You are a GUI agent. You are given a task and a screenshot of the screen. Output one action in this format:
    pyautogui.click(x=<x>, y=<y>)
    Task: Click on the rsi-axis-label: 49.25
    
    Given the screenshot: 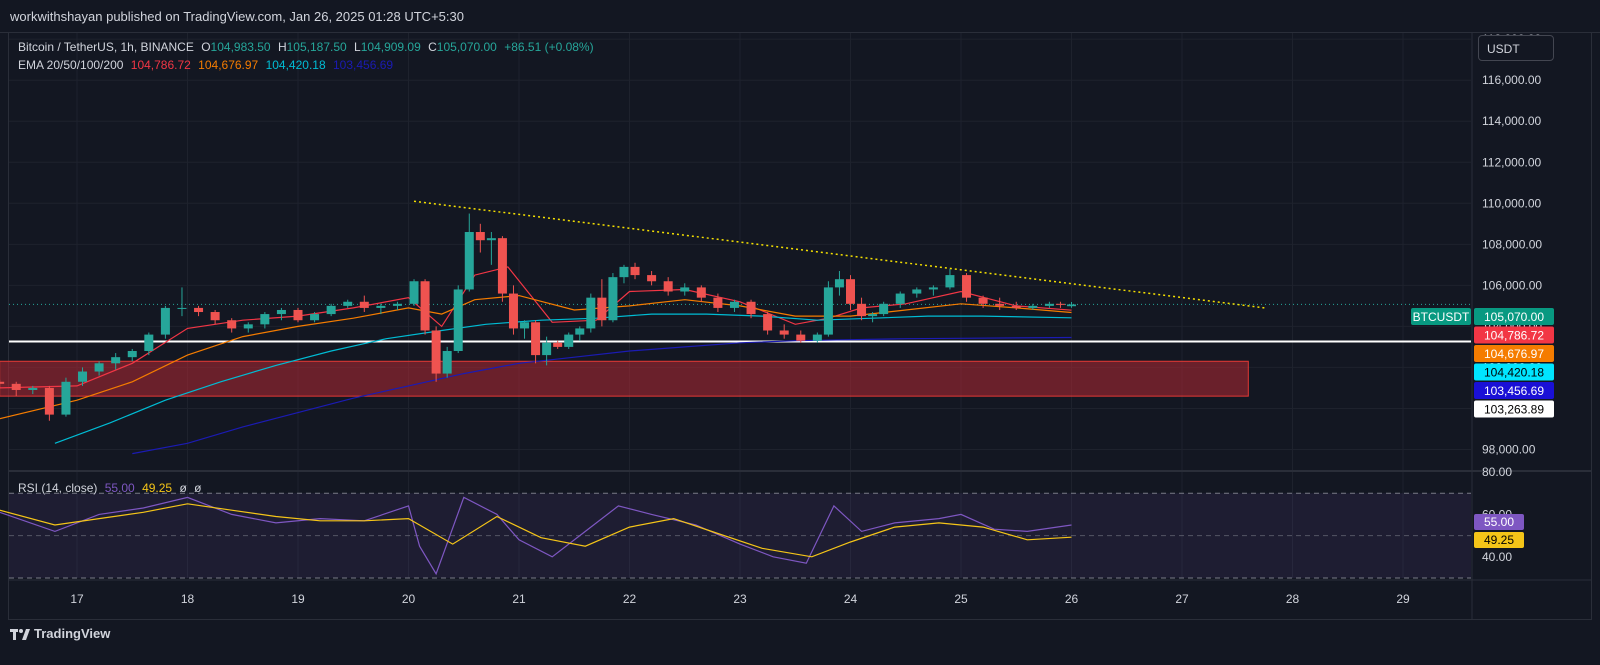 What is the action you would take?
    pyautogui.click(x=1499, y=540)
    